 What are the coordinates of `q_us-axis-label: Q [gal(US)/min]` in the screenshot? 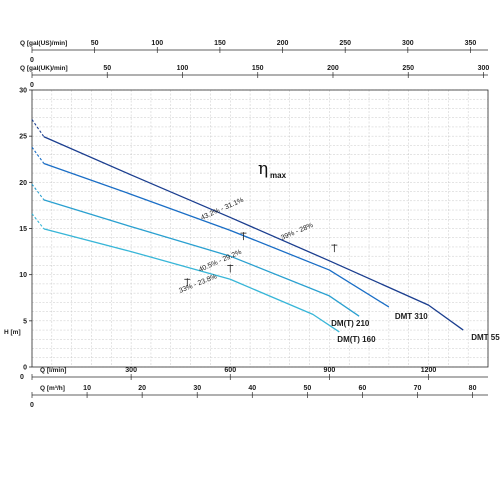 It's located at (43, 43).